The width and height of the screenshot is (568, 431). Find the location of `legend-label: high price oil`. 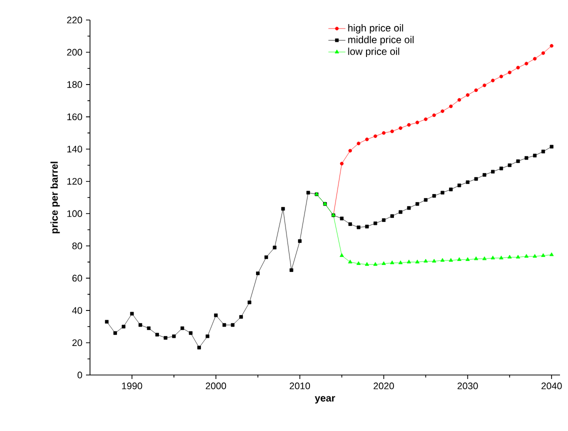

legend-label: high price oil is located at coordinates (376, 29).